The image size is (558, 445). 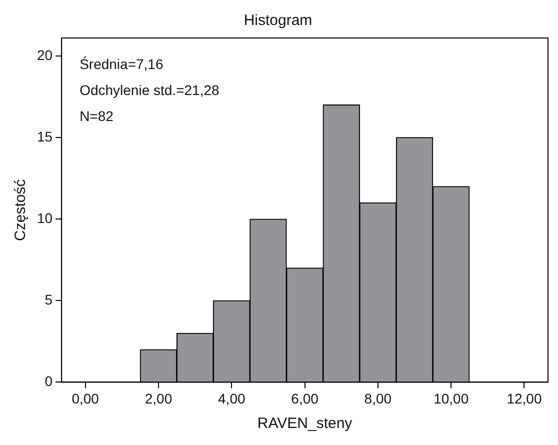 I want to click on x-tick-label: 8,00, so click(x=378, y=398).